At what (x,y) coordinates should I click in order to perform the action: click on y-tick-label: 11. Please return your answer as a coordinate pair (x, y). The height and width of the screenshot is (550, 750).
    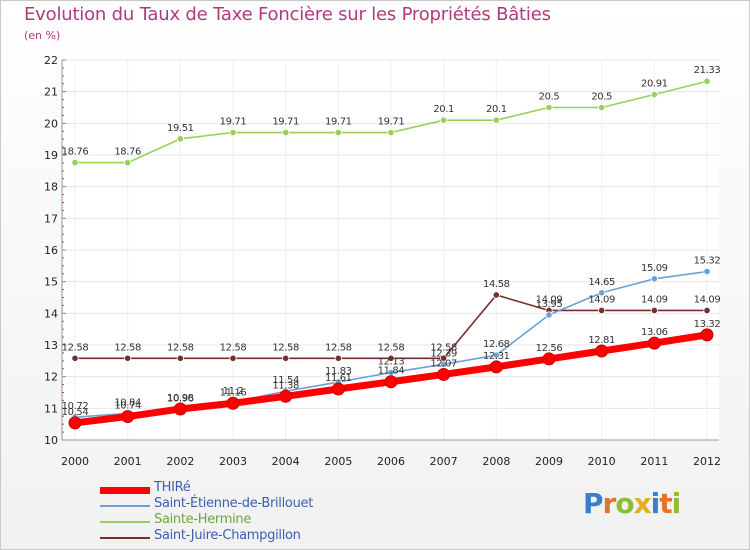
    Looking at the image, I should click on (51, 408).